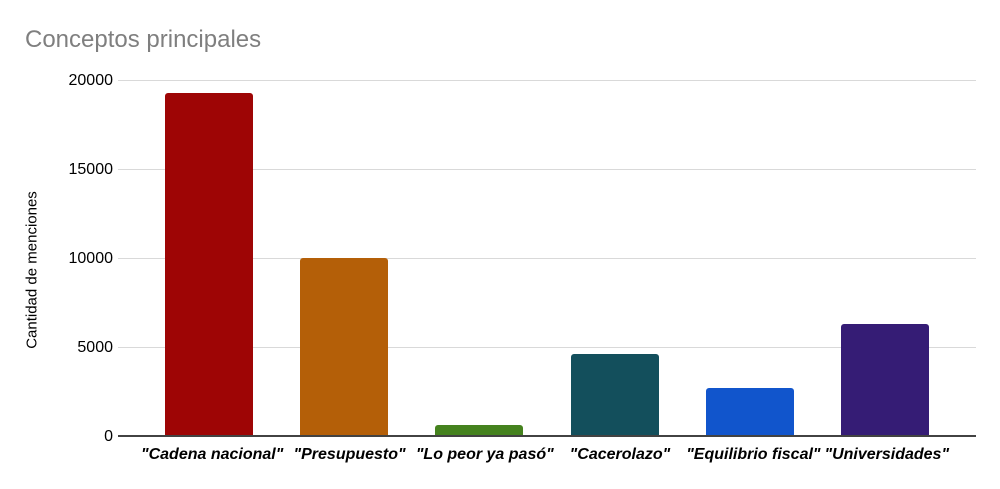  I want to click on y-axis-title: Cantidad de menciones, so click(32, 270).